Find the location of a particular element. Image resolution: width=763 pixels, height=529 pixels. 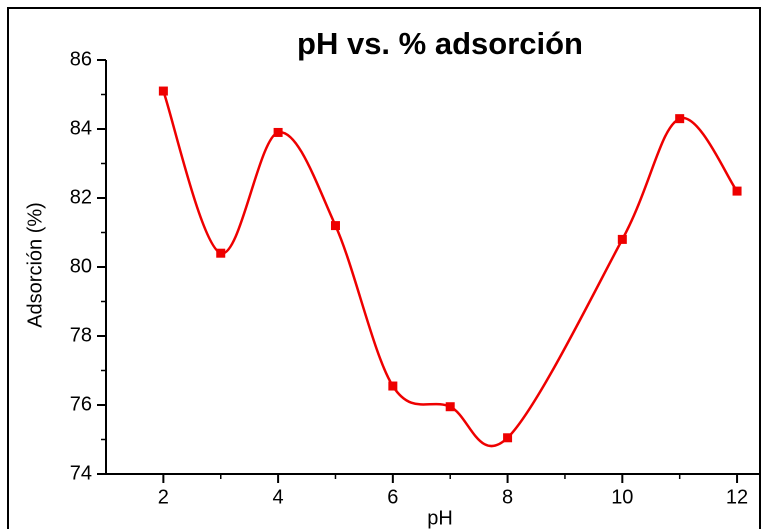

x-tick-label: 10 is located at coordinates (622, 497).